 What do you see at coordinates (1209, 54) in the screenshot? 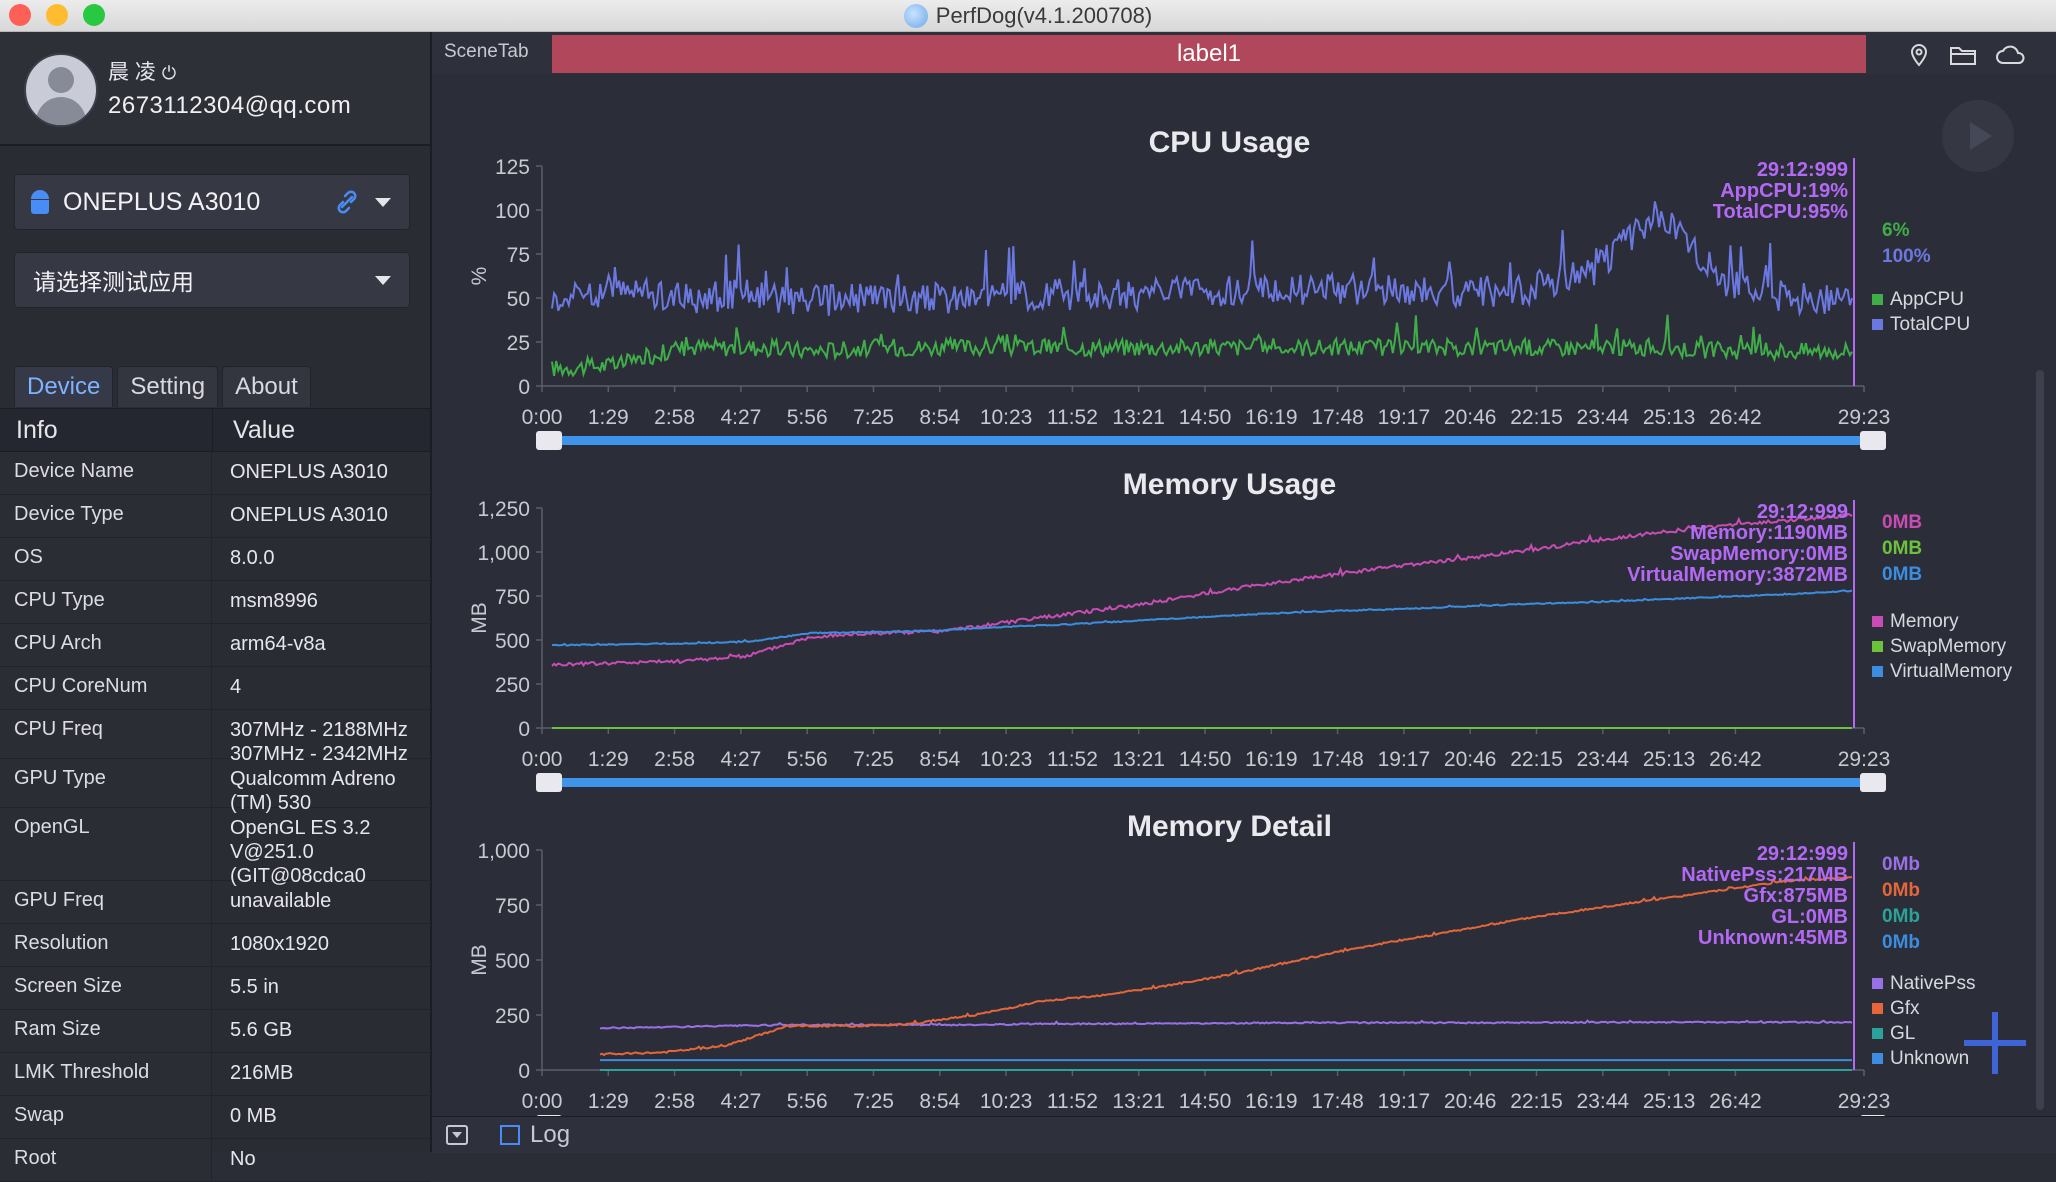
I see `scene-label-bar: label1` at bounding box center [1209, 54].